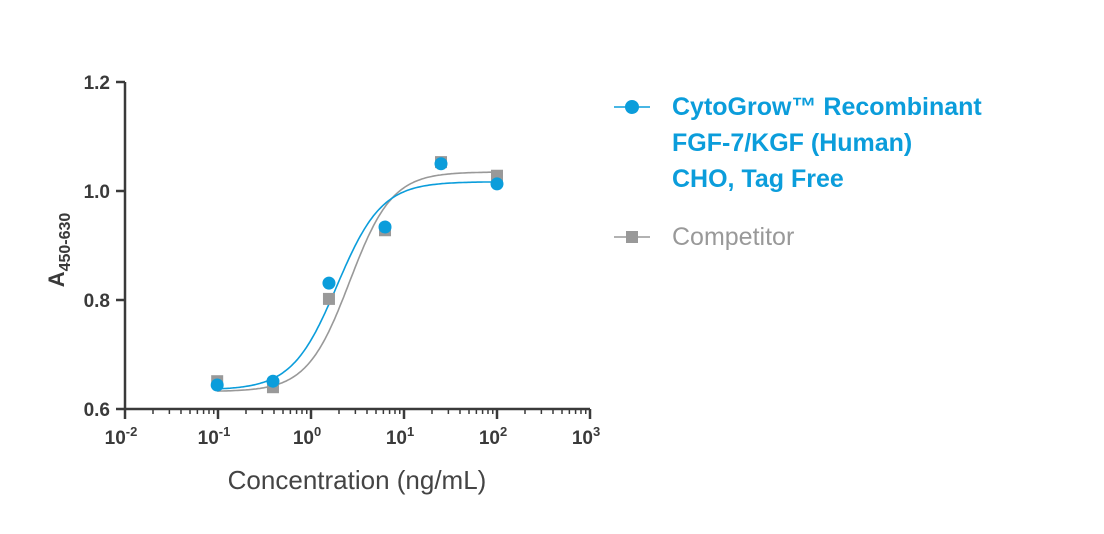  I want to click on data-points, so click(357, 275).